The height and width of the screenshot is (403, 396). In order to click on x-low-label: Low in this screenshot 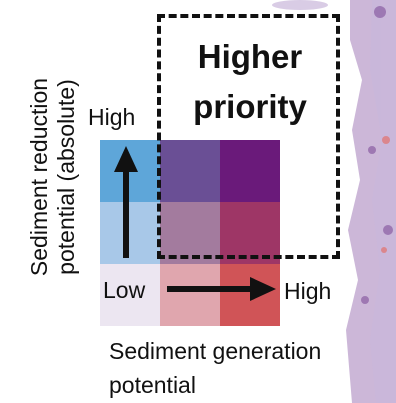, I will do `click(124, 290)`.